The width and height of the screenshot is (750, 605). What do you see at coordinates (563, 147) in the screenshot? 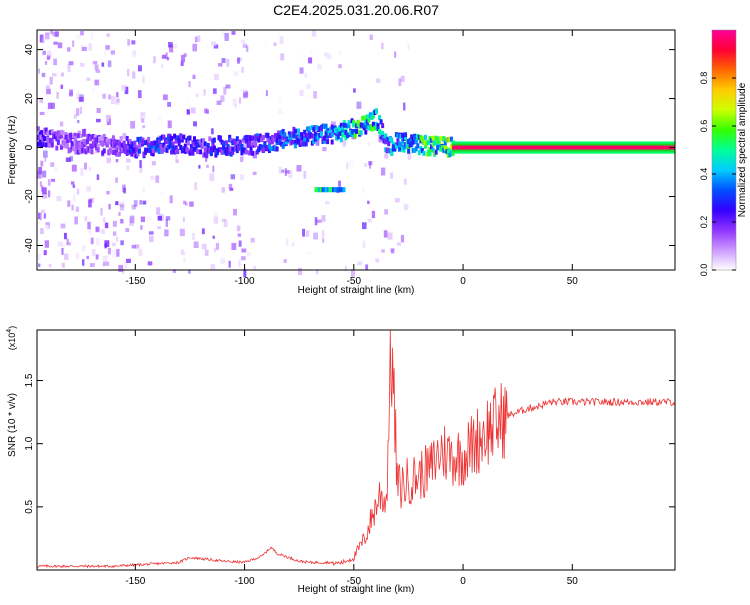
I see `spectrogram-band-core` at bounding box center [563, 147].